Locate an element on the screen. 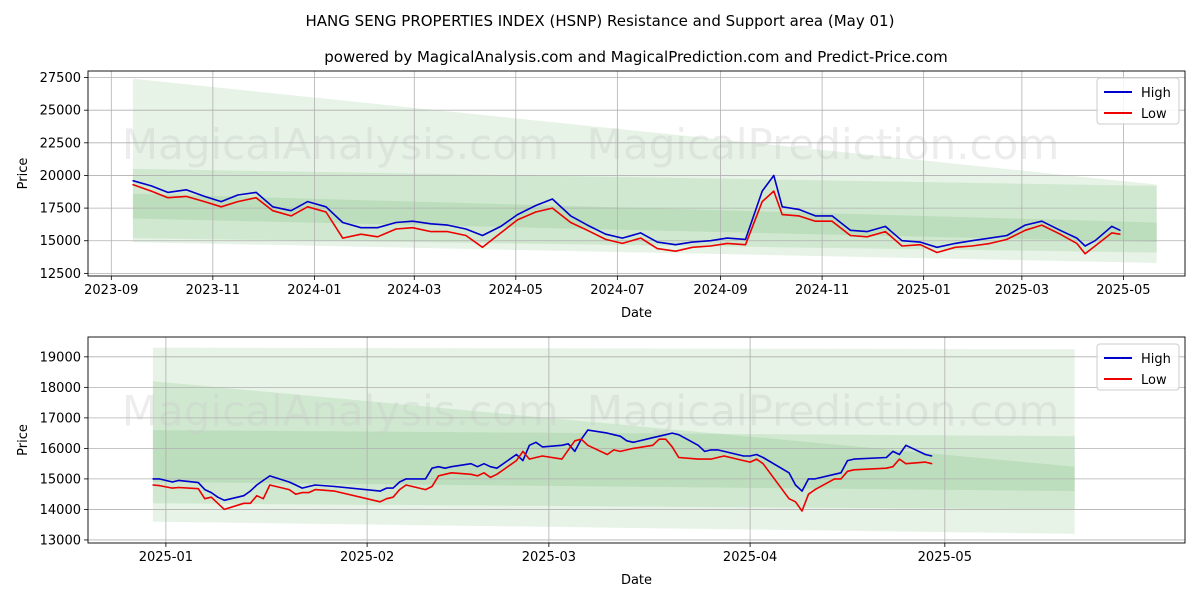 The height and width of the screenshot is (600, 1200). chart1-x-tick-label: 2025-05 is located at coordinates (1123, 290).